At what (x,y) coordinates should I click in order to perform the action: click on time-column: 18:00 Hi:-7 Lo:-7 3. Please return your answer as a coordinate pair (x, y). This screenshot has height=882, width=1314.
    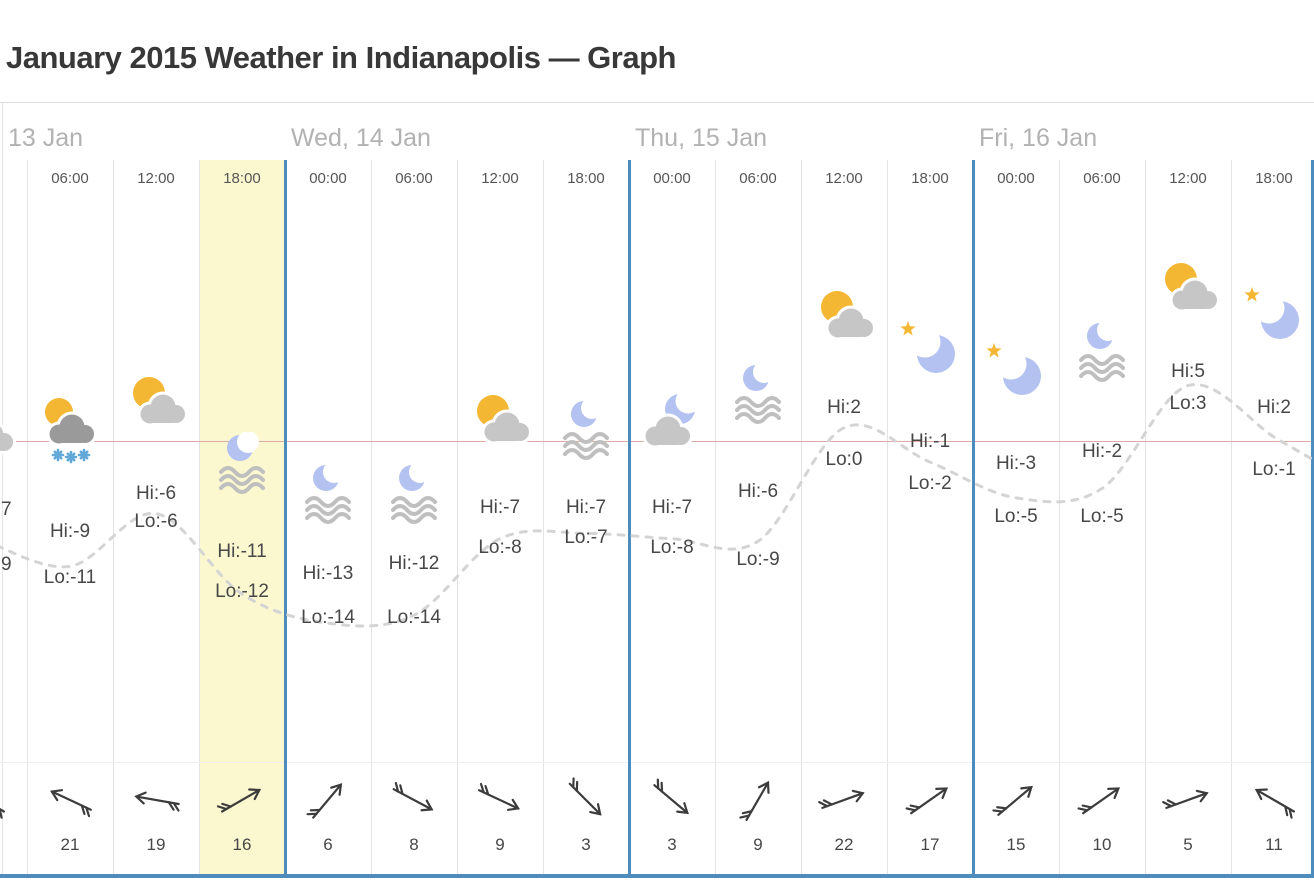
    Looking at the image, I should click on (586, 517).